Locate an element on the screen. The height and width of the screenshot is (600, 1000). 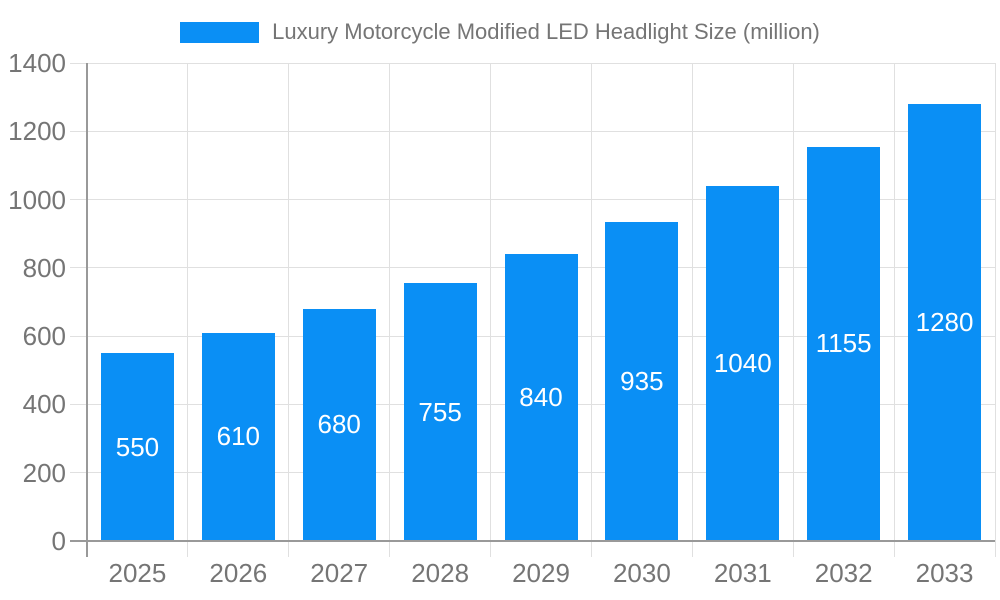
y-tick-label: 1200 is located at coordinates (37, 131).